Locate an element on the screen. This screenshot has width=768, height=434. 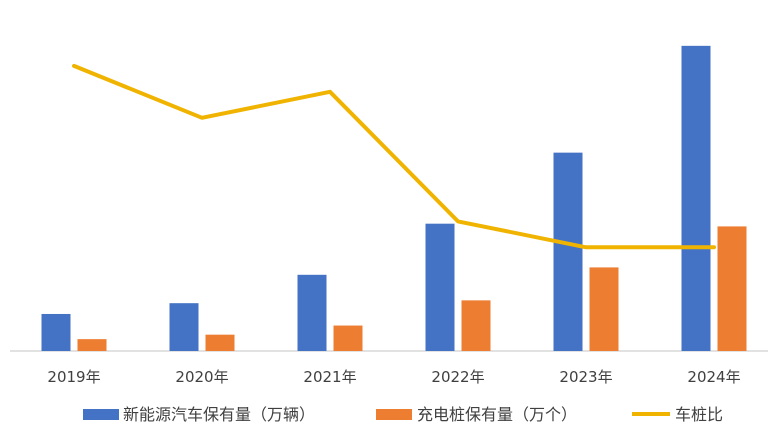
bar-nev-2024年 is located at coordinates (696, 198).